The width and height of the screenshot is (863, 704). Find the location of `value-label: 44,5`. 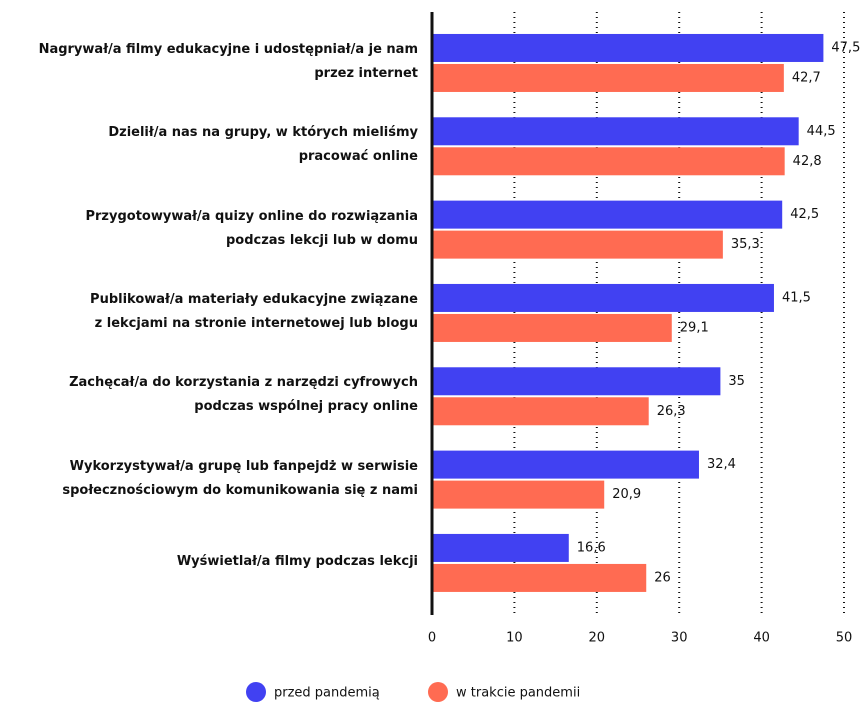

value-label: 44,5 is located at coordinates (821, 131).